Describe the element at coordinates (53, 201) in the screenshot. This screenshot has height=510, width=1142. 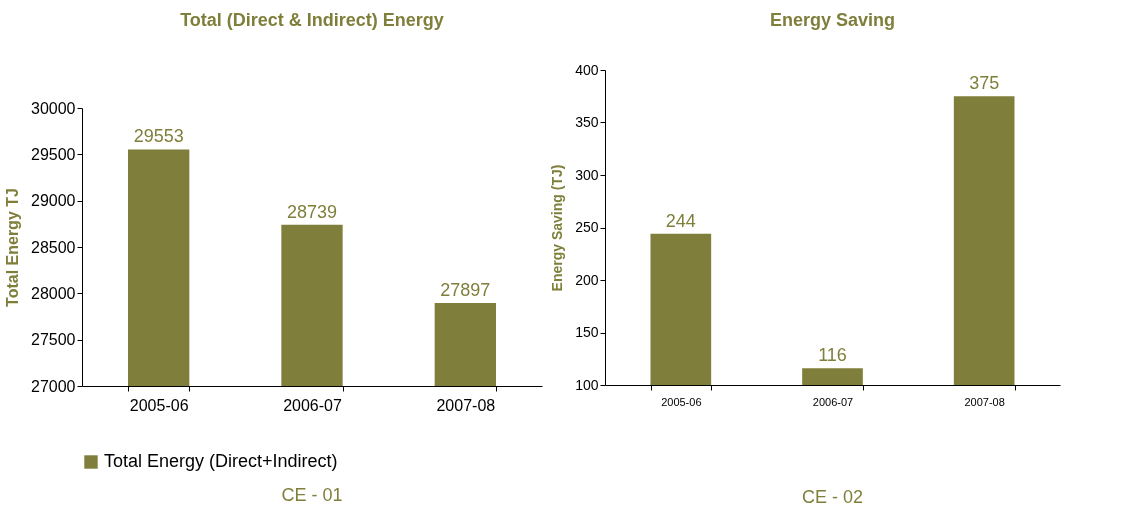
I see `y-tick-label: 29000` at that location.